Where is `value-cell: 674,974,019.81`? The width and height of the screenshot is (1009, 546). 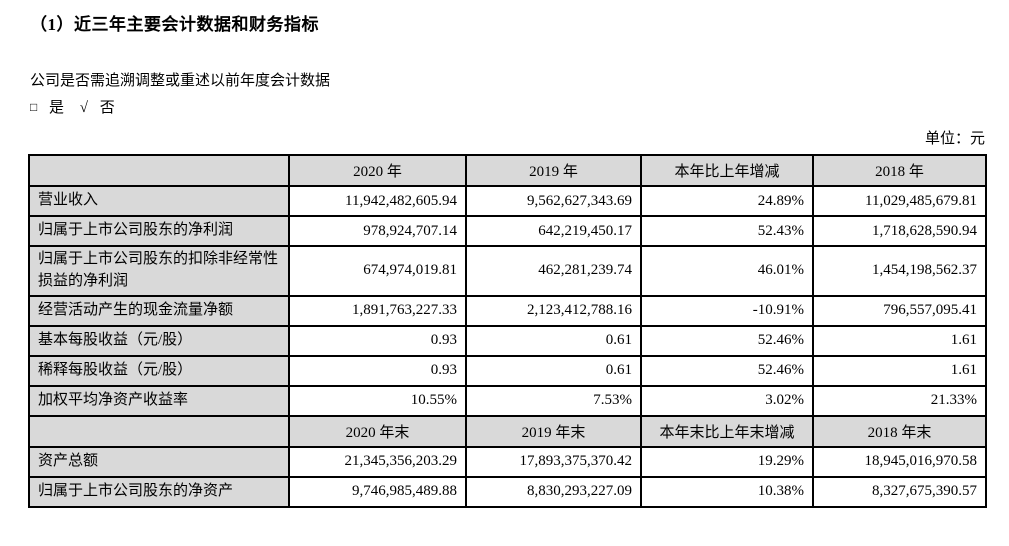
value-cell: 674,974,019.81 is located at coordinates (377, 271).